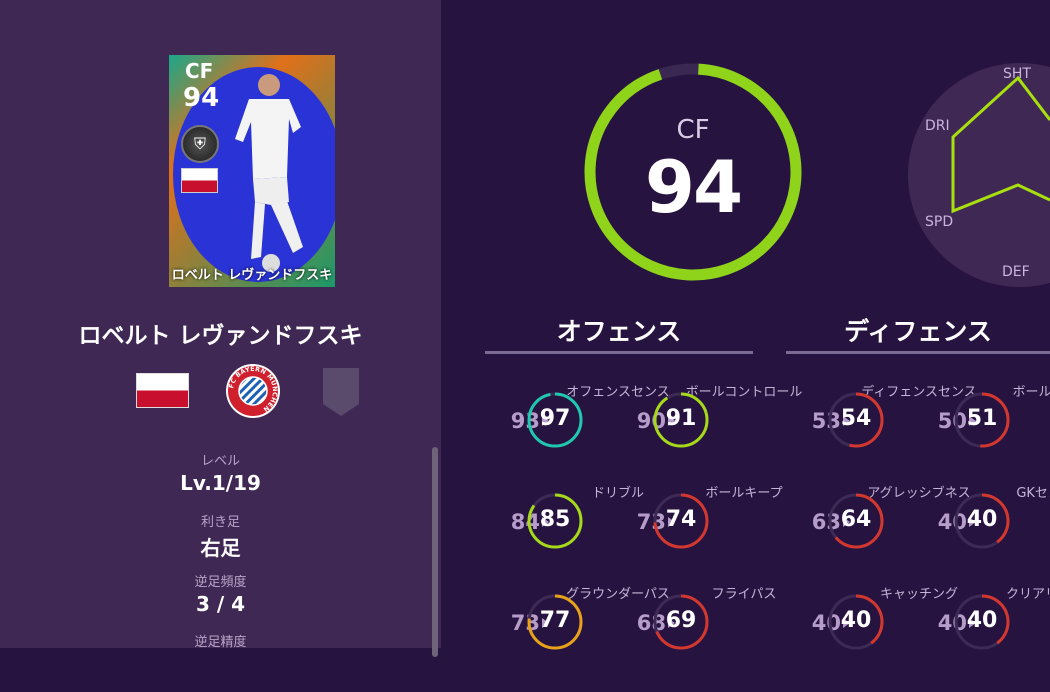 The image size is (1050, 692). What do you see at coordinates (253, 391) in the screenshot?
I see `club-logo-icon: FC BAYERN MÜNCHEN` at bounding box center [253, 391].